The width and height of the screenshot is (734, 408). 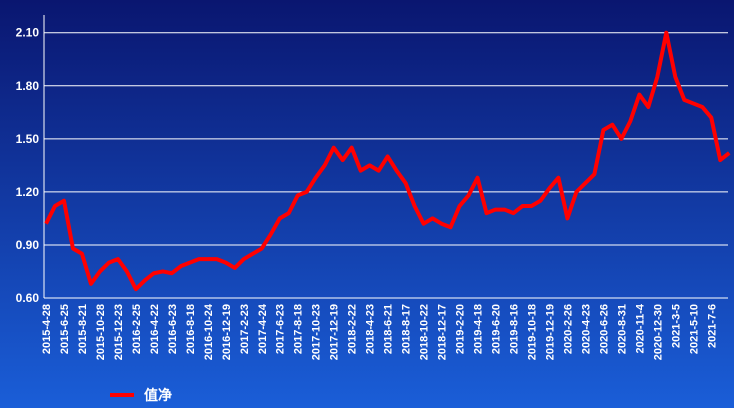 What do you see at coordinates (568, 329) in the screenshot?
I see `x-tick-label: 2020-2-26` at bounding box center [568, 329].